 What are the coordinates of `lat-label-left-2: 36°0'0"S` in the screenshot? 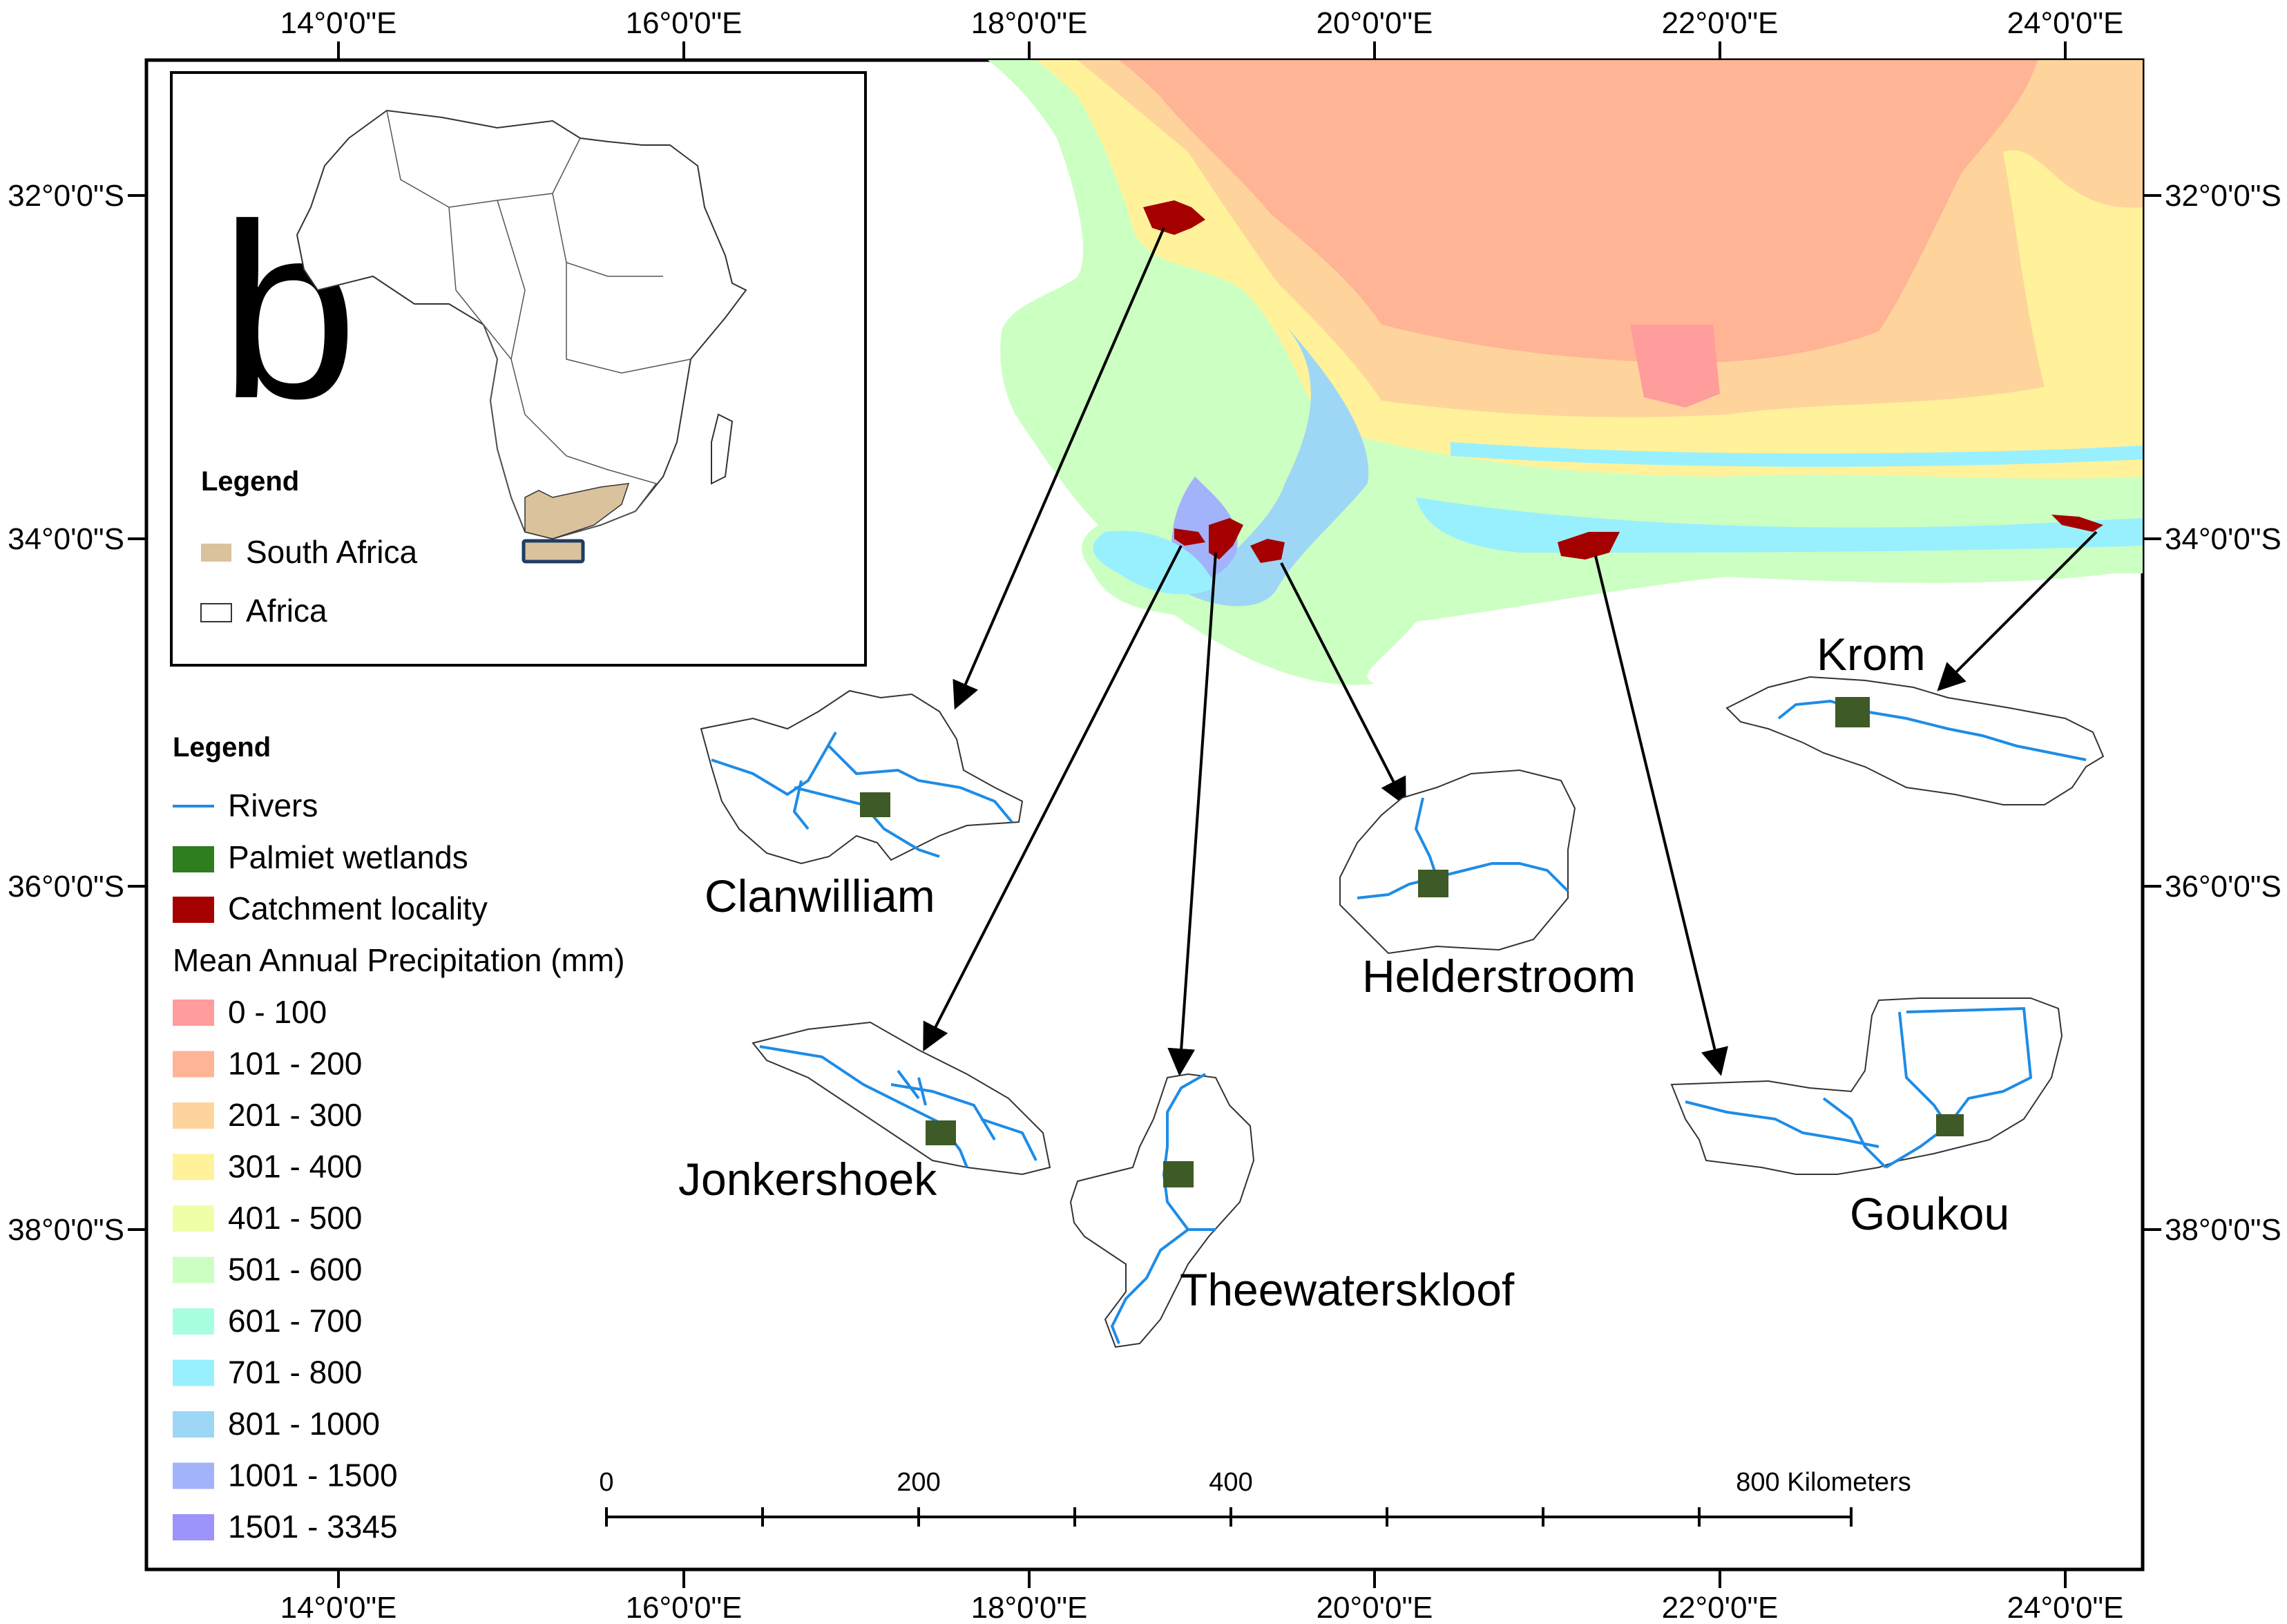 It's located at (66, 887).